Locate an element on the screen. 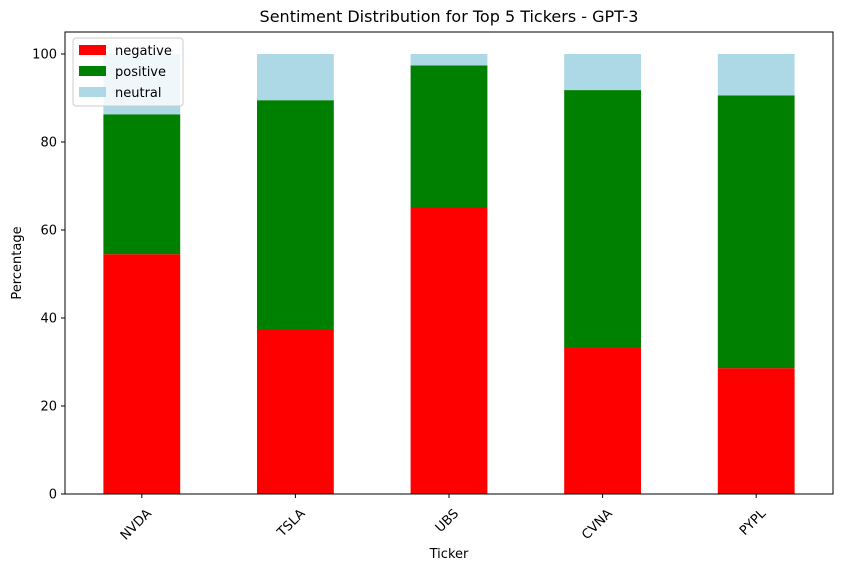 Image resolution: width=850 pixels, height=571 pixels. bar-neutral-cvna is located at coordinates (602, 72).